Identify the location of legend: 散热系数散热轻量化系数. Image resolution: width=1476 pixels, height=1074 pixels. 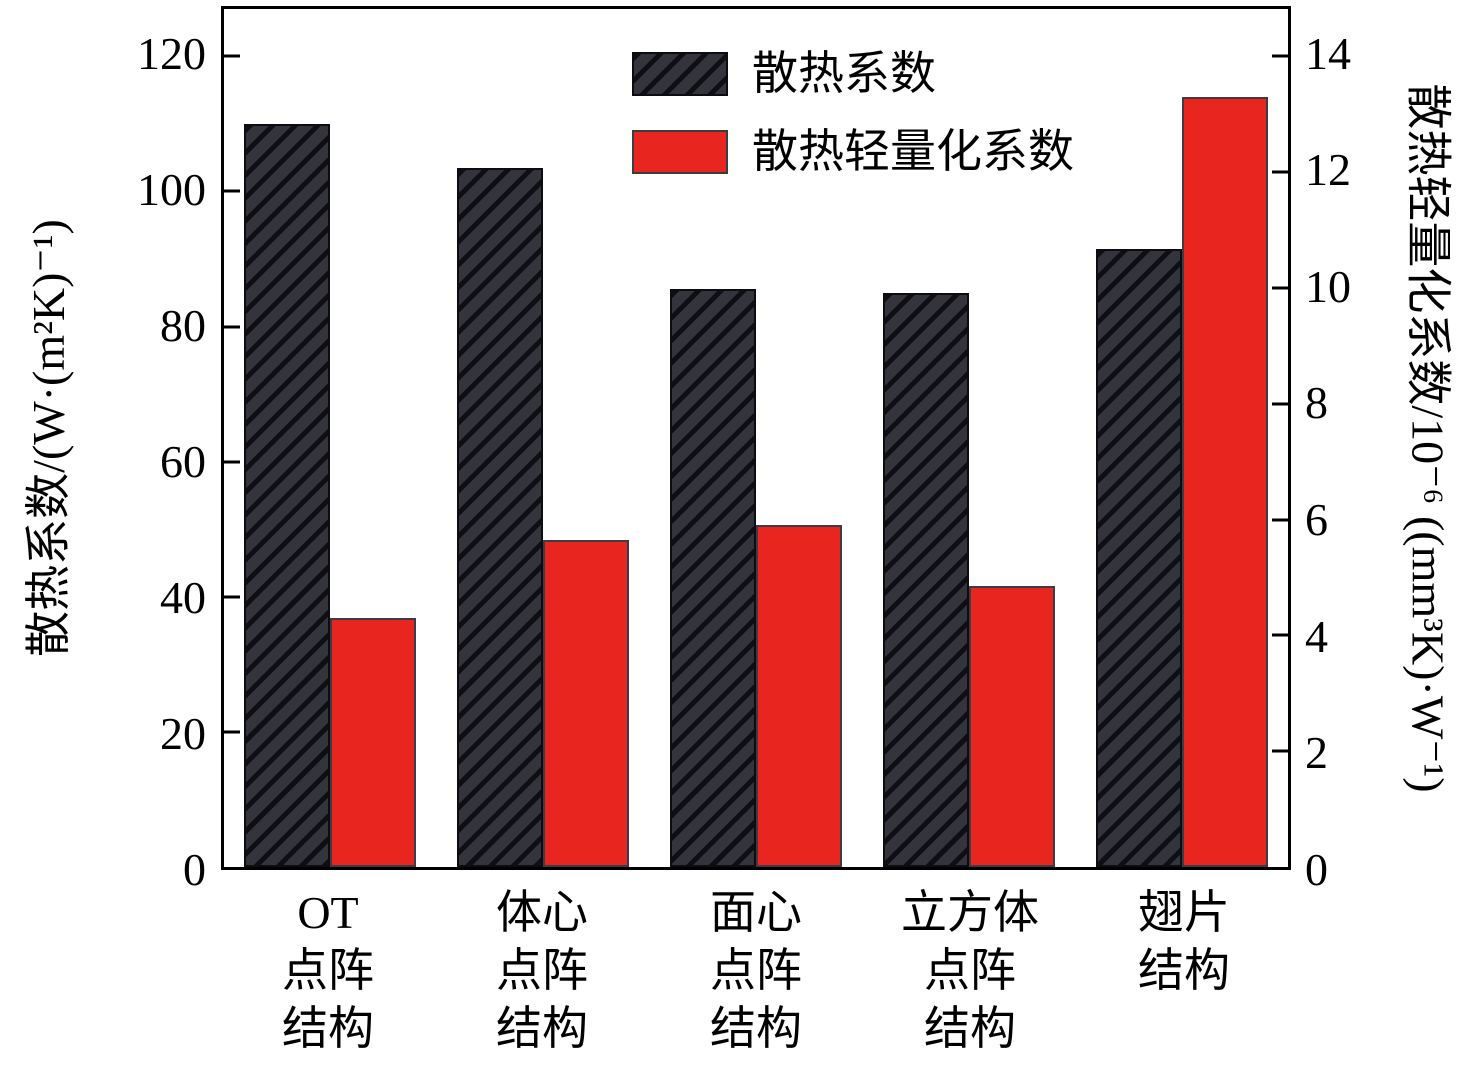
(853, 113).